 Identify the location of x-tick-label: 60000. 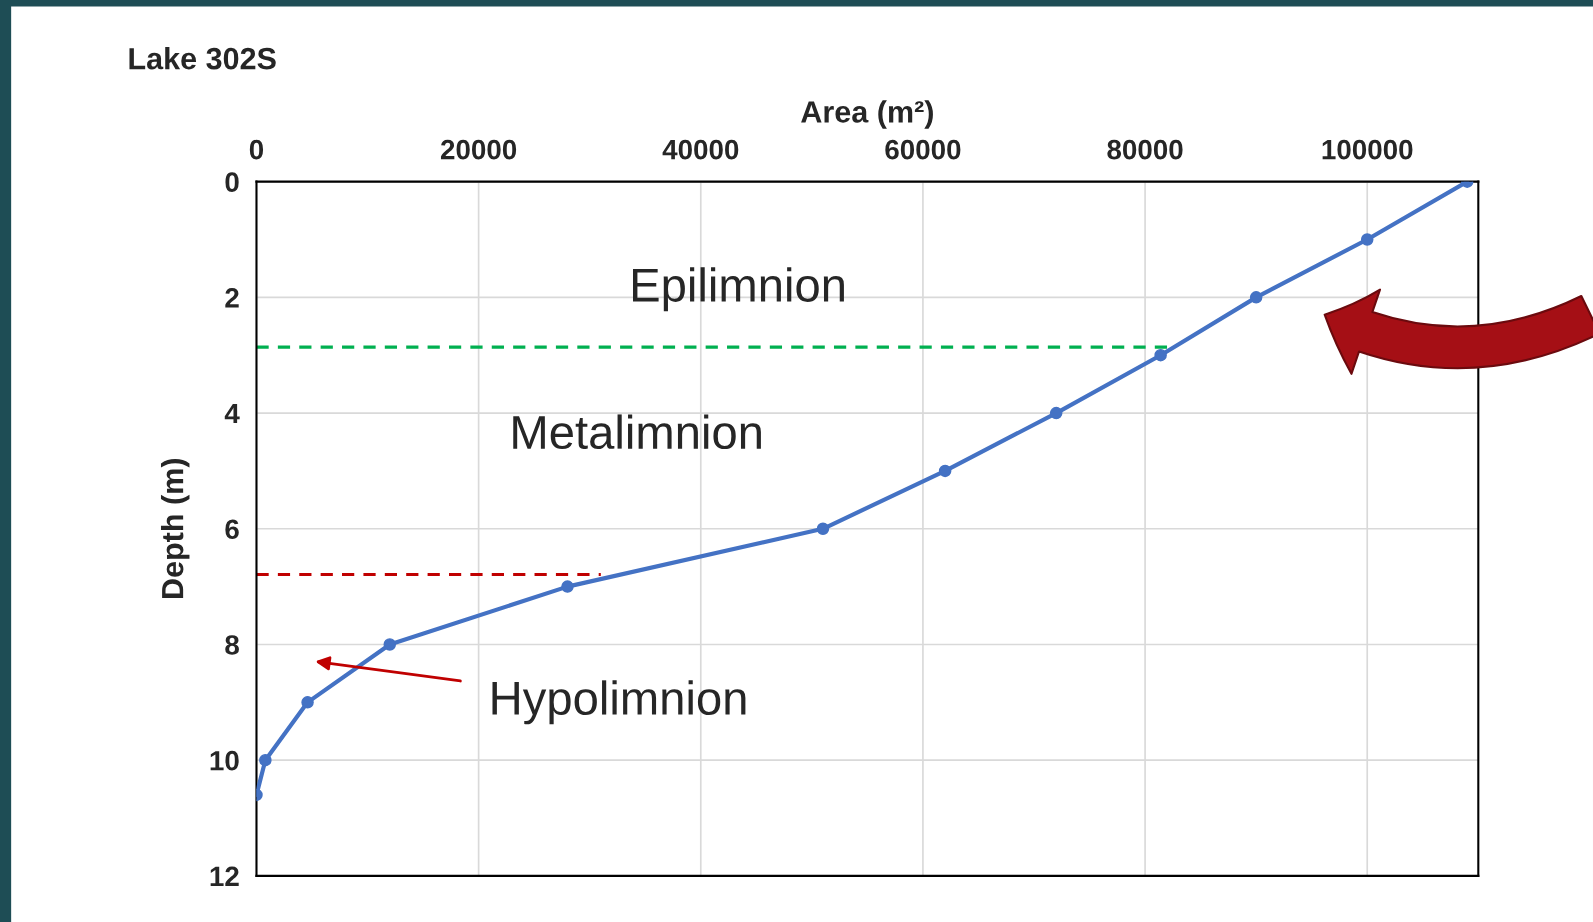
(923, 149).